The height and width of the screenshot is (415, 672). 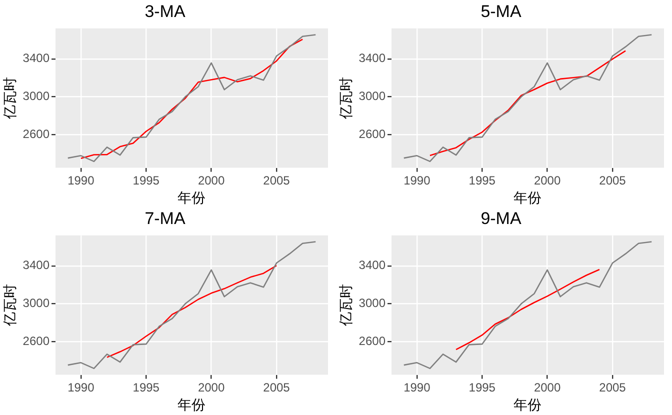 What do you see at coordinates (501, 11) in the screenshot?
I see `chart-title: 5-MA` at bounding box center [501, 11].